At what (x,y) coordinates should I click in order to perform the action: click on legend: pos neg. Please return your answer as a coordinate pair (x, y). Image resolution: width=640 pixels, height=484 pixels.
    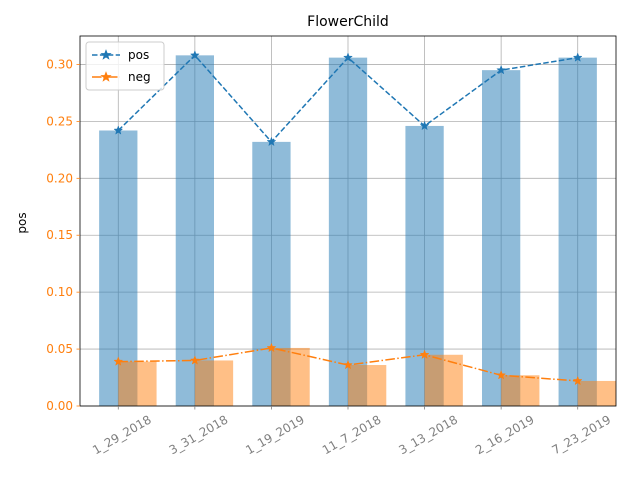
    Looking at the image, I should click on (125, 66).